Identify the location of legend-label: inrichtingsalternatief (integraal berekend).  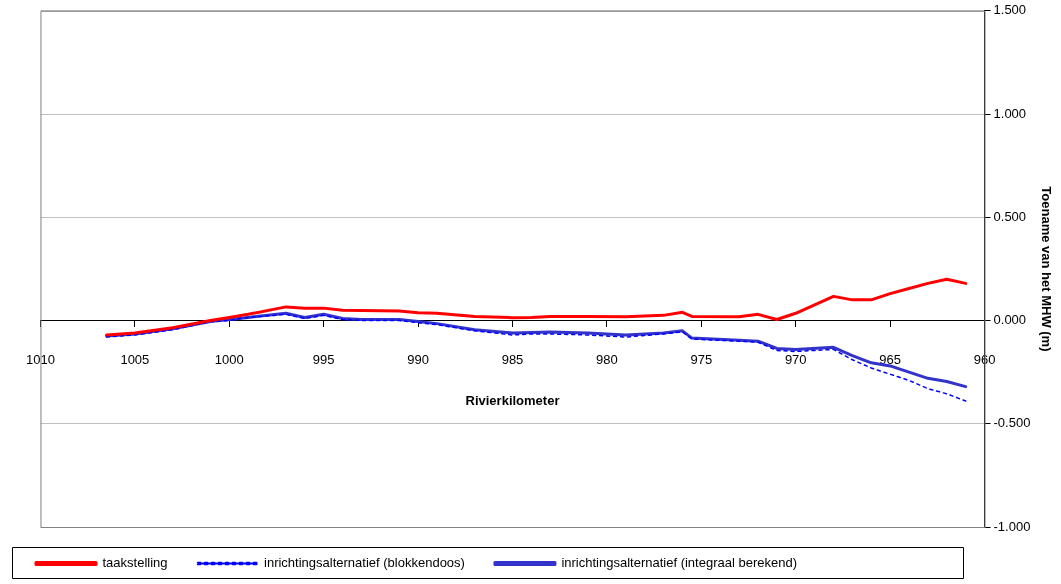
(679, 563).